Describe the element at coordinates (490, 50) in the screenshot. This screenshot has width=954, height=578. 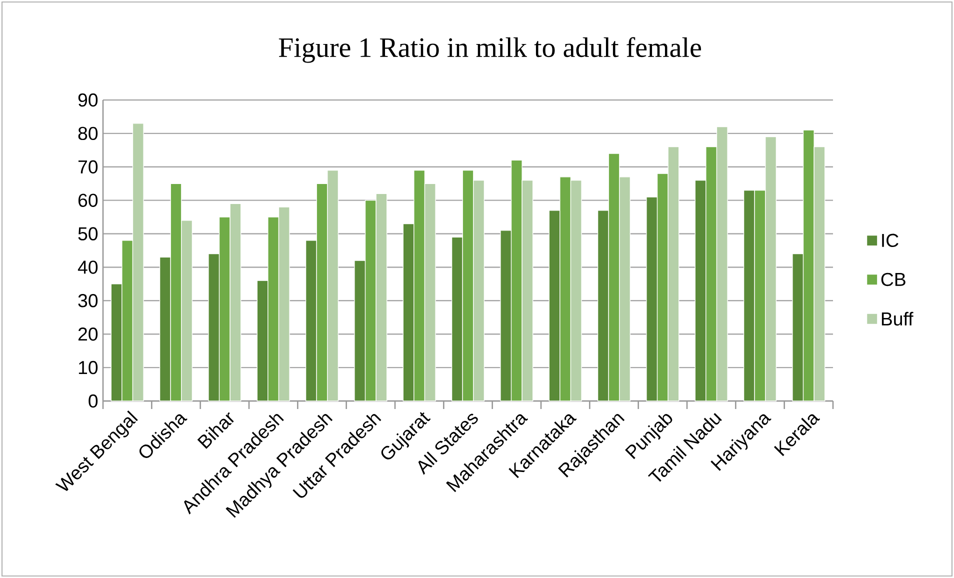
I see `chart-title: Figure 1 Ratio in milk to adult female` at that location.